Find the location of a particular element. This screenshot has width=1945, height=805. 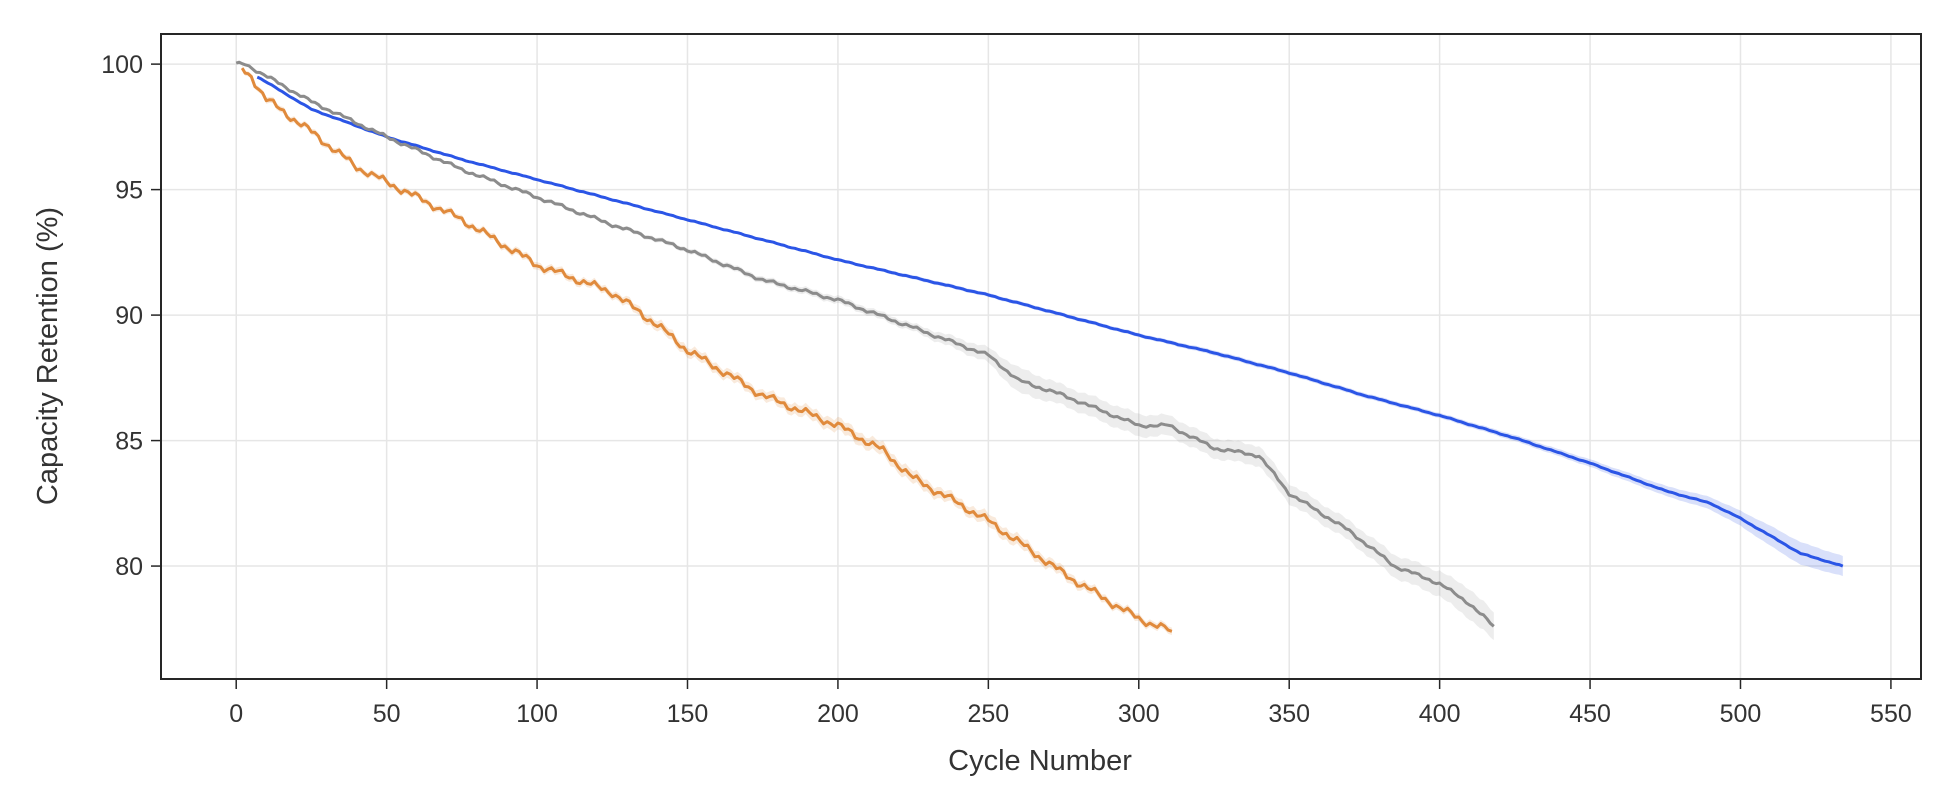

x-tick-label: 250 is located at coordinates (988, 714).